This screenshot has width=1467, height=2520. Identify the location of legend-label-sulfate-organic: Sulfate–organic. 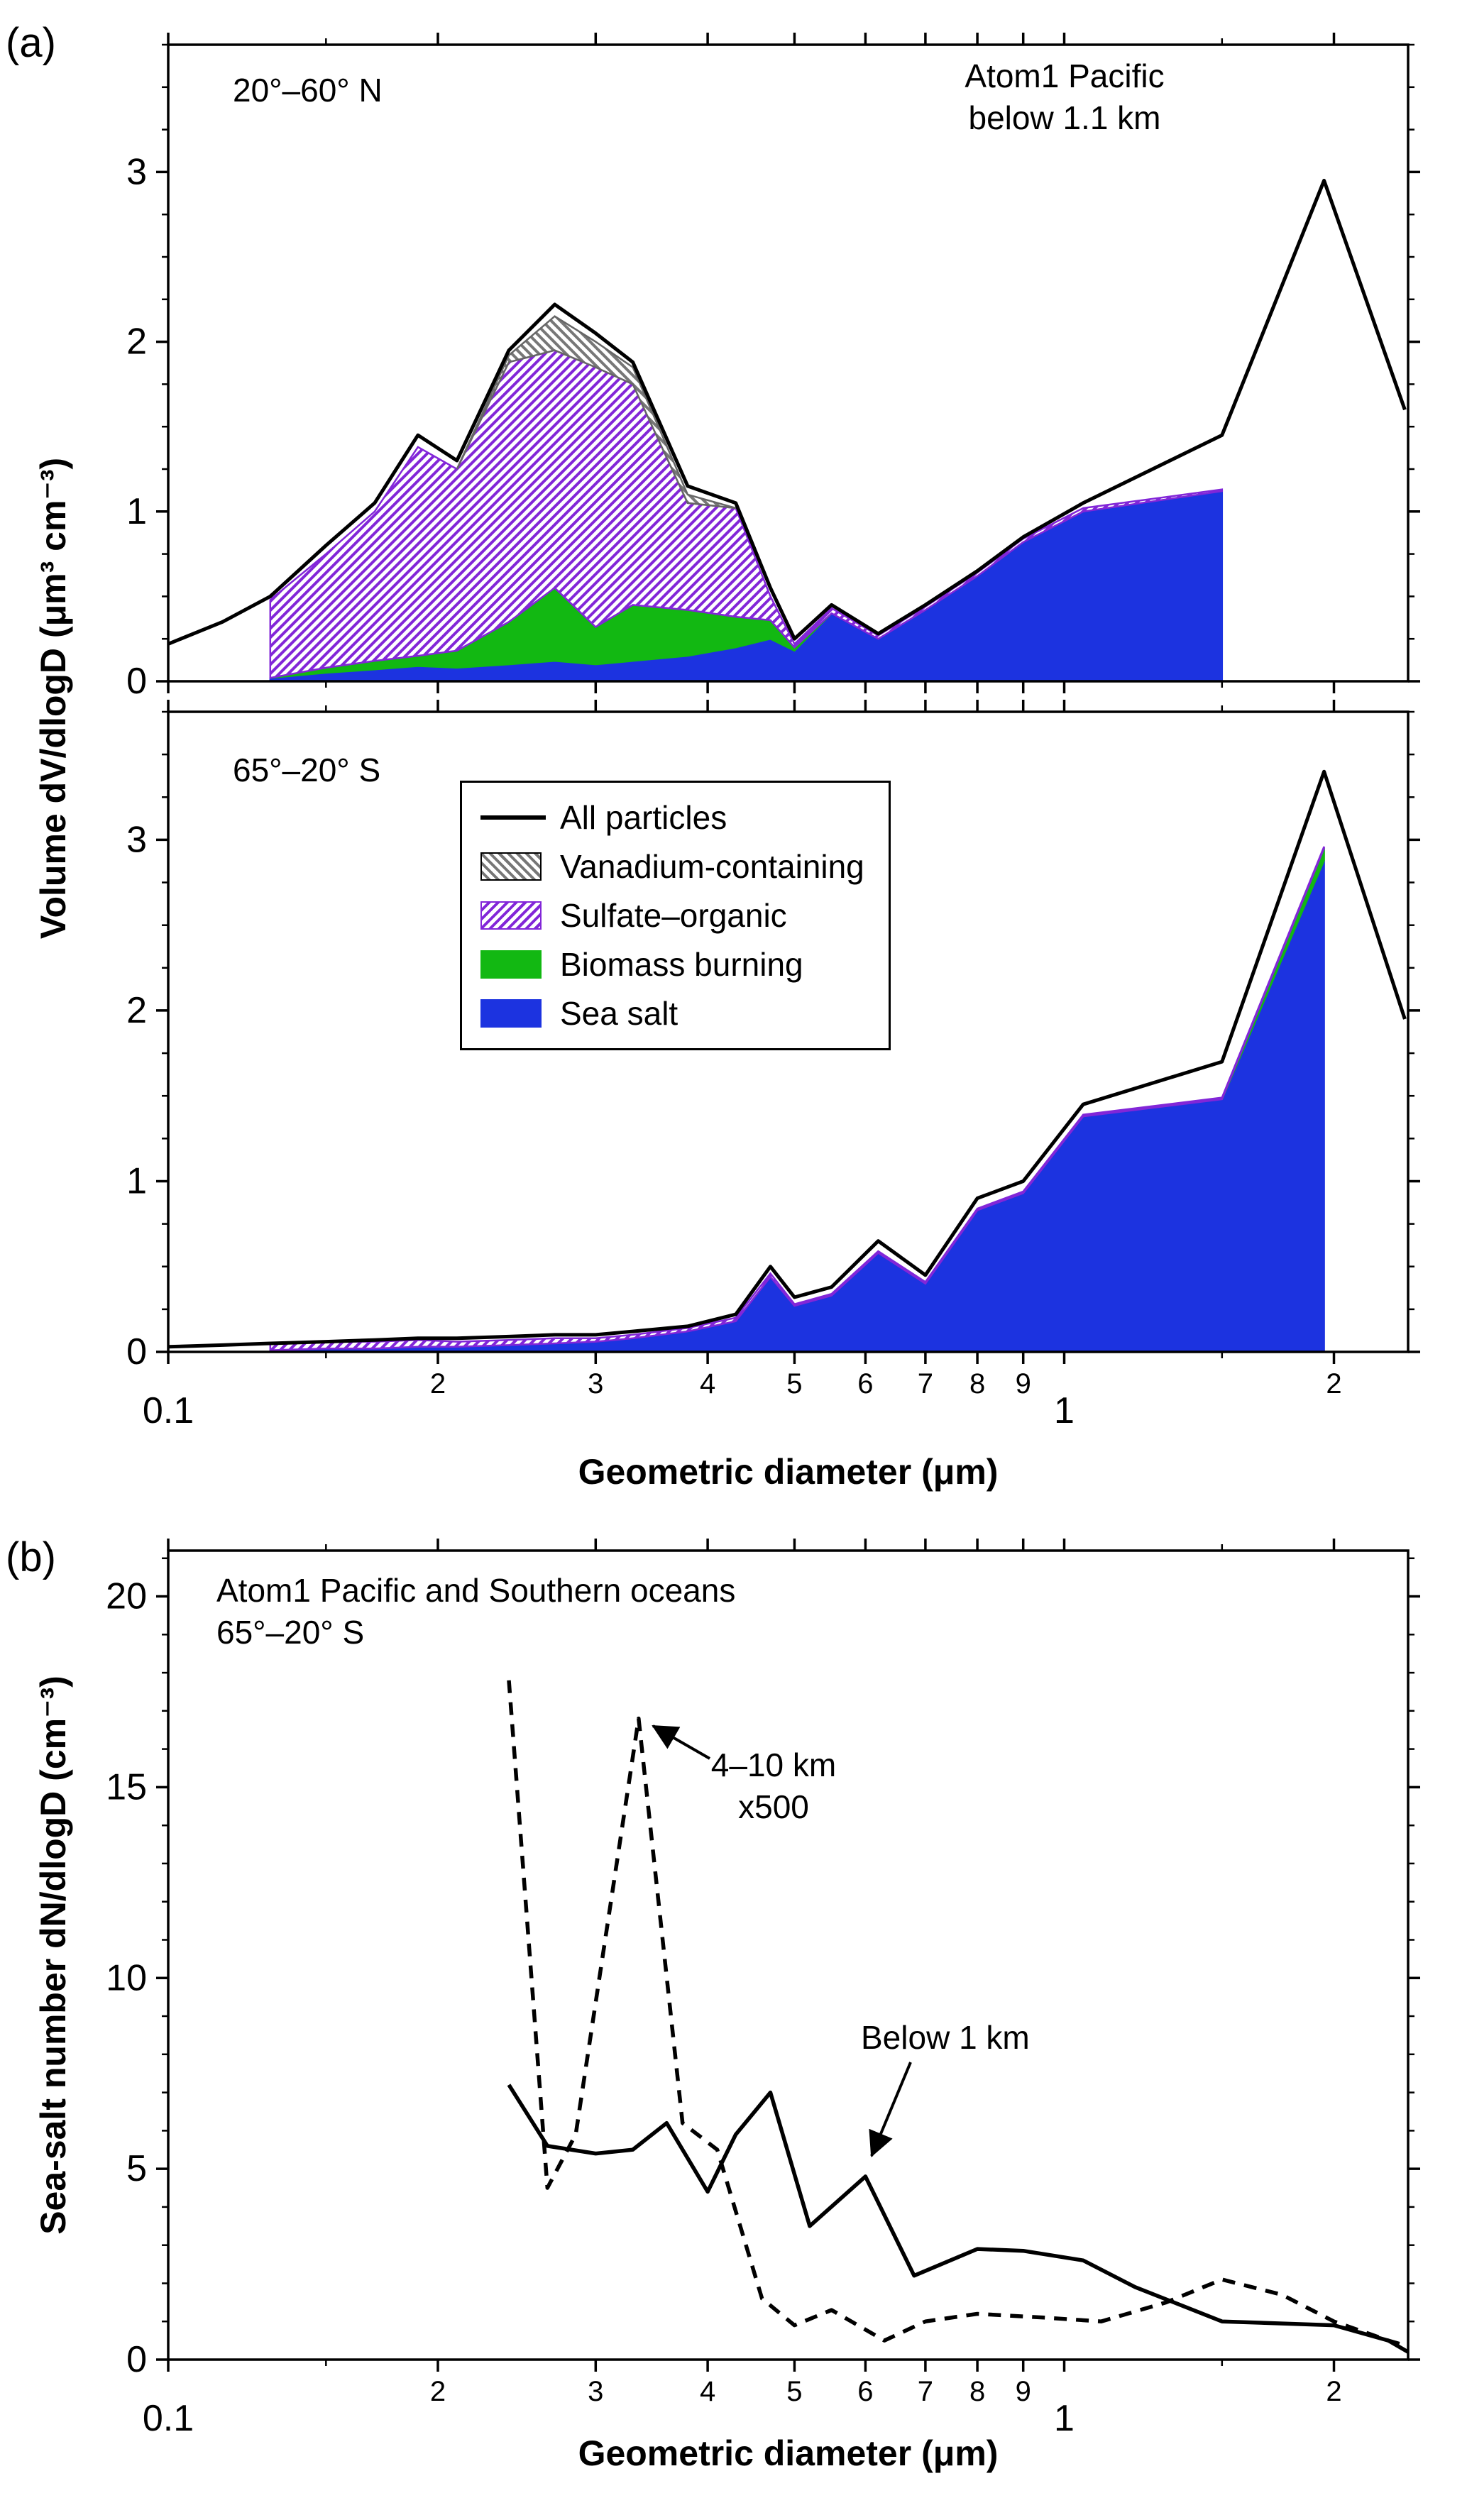
(673, 916).